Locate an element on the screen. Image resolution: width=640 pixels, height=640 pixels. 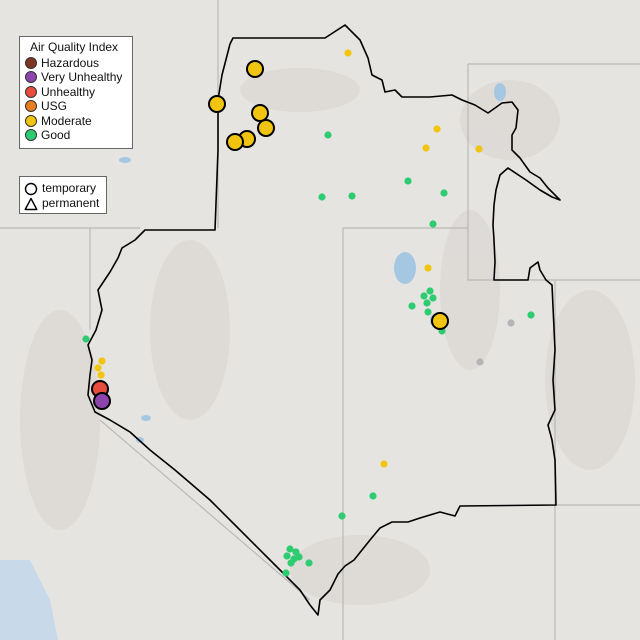
legend-label: Hazardous is located at coordinates (70, 62).